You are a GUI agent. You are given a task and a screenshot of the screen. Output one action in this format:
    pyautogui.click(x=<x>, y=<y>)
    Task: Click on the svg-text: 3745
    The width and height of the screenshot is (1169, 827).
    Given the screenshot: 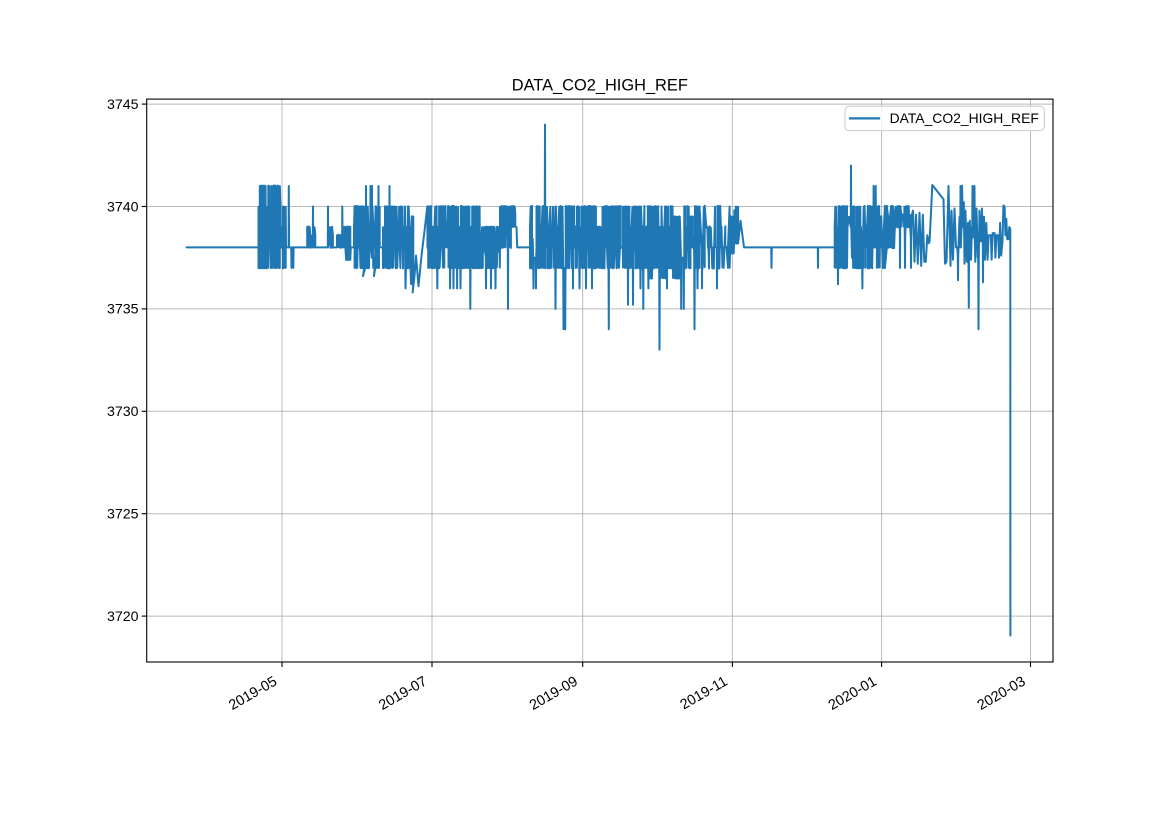 What is the action you would take?
    pyautogui.click(x=123, y=105)
    